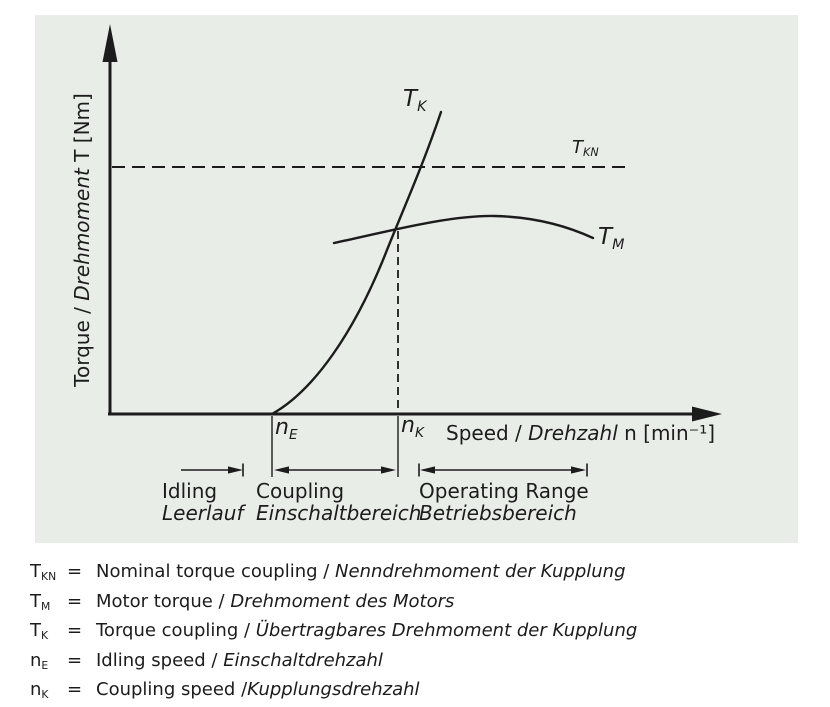 This screenshot has height=707, width=830. Describe the element at coordinates (412, 427) in the screenshot. I see `nk-point-label: nK` at that location.